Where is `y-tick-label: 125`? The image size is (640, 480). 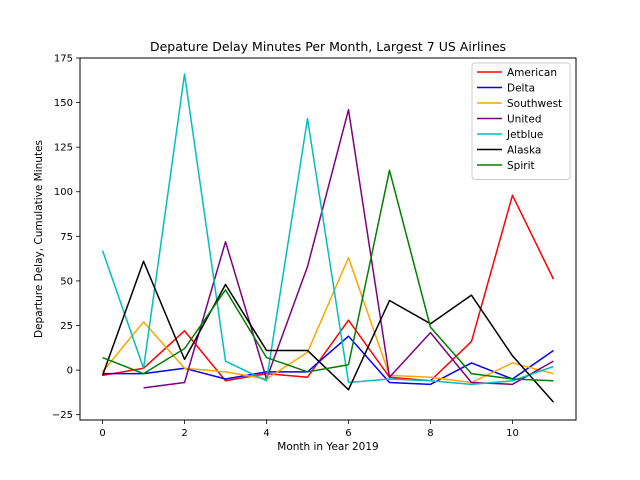
y-tick-label: 125 is located at coordinates (63, 148).